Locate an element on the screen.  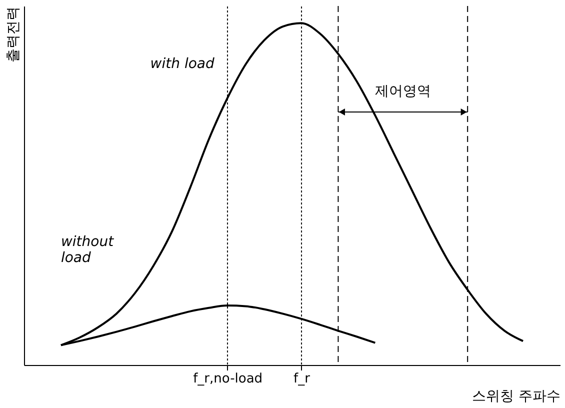
annotation: 제어영역 is located at coordinates (402, 91).